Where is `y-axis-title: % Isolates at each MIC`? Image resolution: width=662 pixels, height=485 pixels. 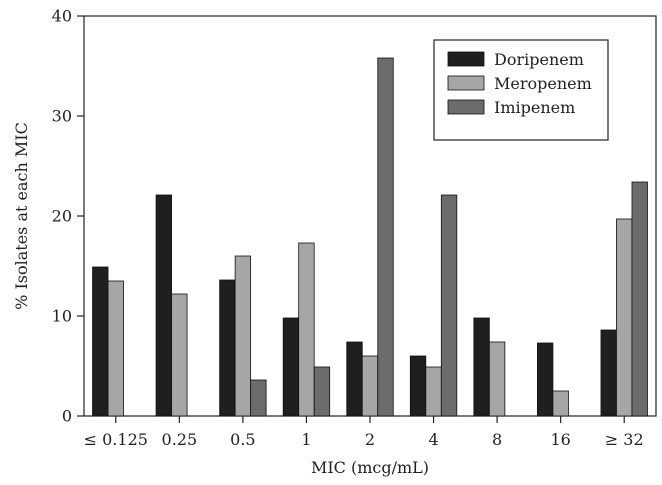
y-axis-title: % Isolates at each MIC is located at coordinates (21, 216).